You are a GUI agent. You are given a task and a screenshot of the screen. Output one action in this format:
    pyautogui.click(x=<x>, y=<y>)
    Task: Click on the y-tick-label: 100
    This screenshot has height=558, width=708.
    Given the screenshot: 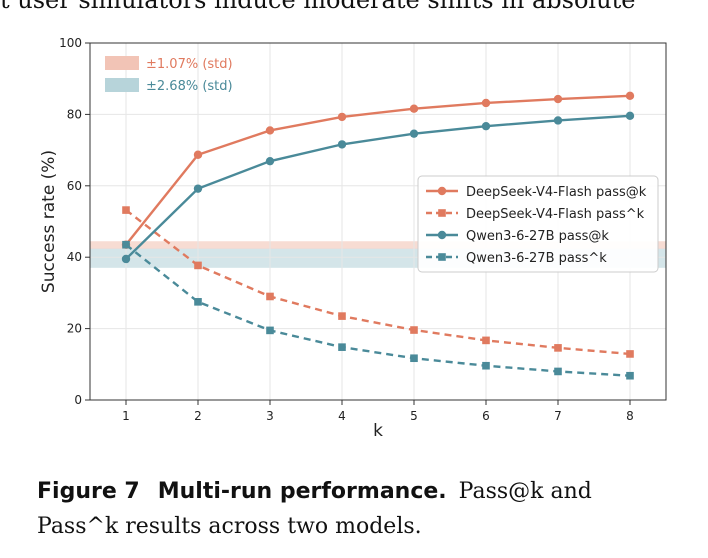 What is the action you would take?
    pyautogui.click(x=70, y=43)
    